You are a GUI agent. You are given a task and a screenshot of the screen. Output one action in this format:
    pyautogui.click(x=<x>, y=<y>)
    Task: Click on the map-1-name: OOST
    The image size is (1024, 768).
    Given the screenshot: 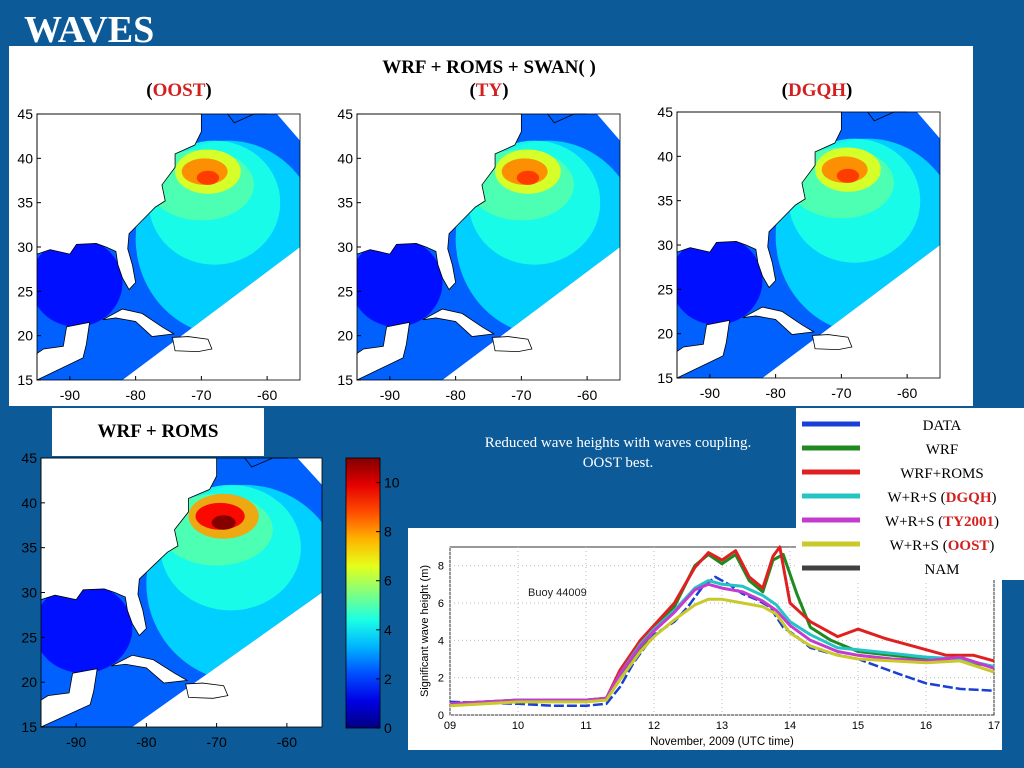 What is the action you would take?
    pyautogui.click(x=179, y=90)
    